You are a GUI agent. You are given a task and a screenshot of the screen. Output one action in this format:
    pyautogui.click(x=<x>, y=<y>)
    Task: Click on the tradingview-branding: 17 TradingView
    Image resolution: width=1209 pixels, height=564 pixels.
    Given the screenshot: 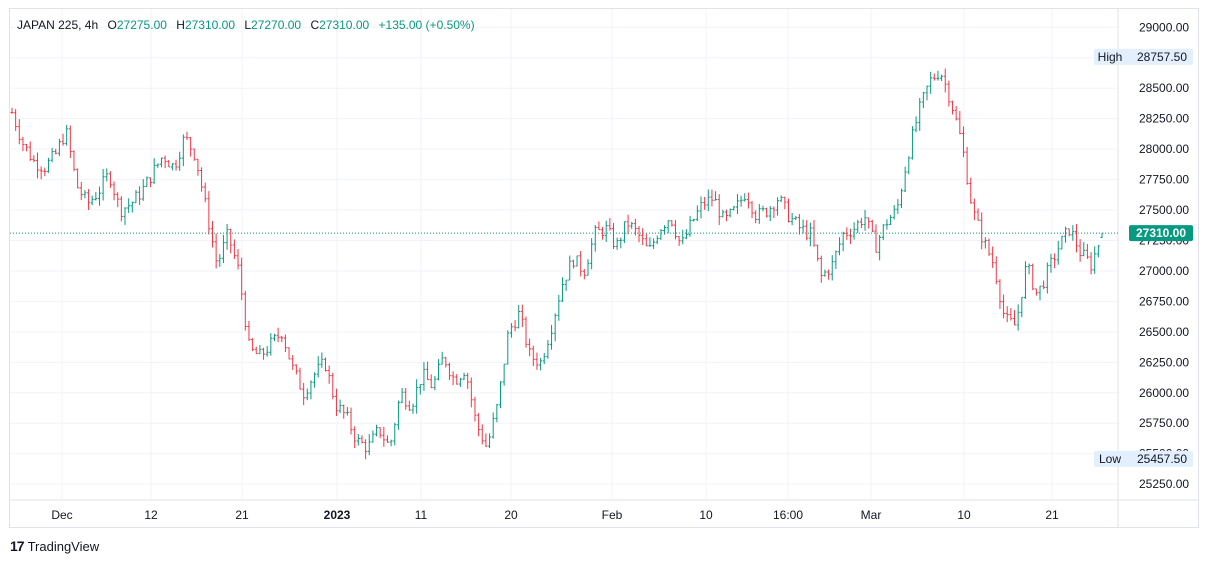 What is the action you would take?
    pyautogui.click(x=54, y=546)
    